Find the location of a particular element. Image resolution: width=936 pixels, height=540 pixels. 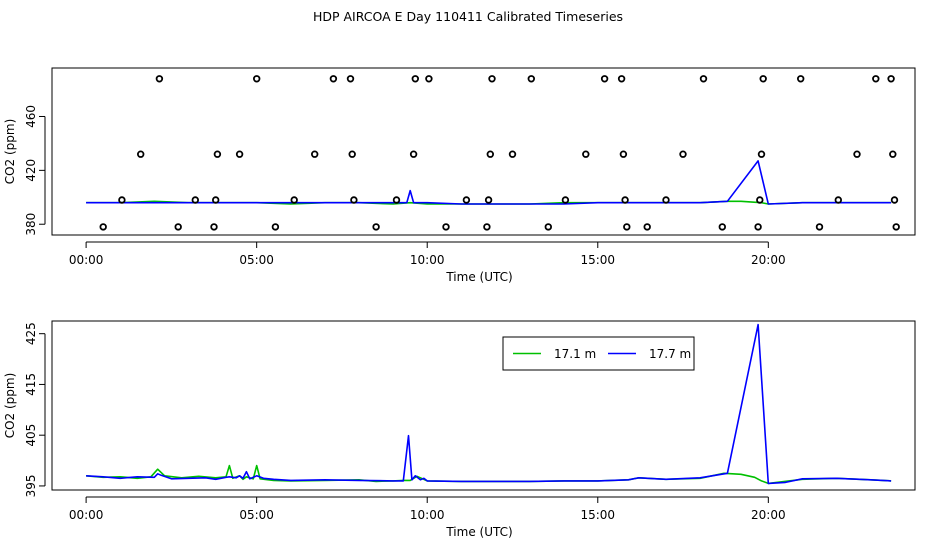

y-tick-label: 420 is located at coordinates (31, 170).